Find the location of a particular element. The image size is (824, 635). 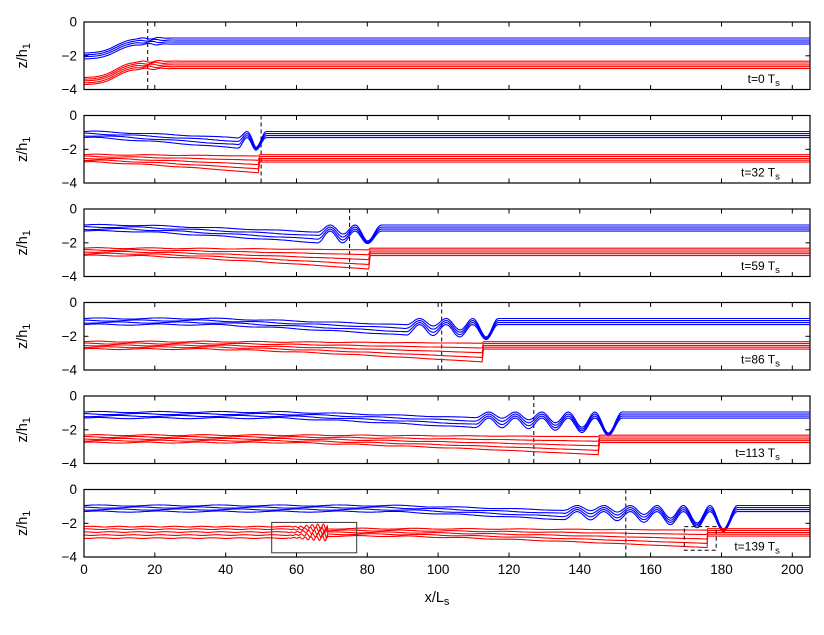

time-label: t=86 Ts is located at coordinates (760, 361).